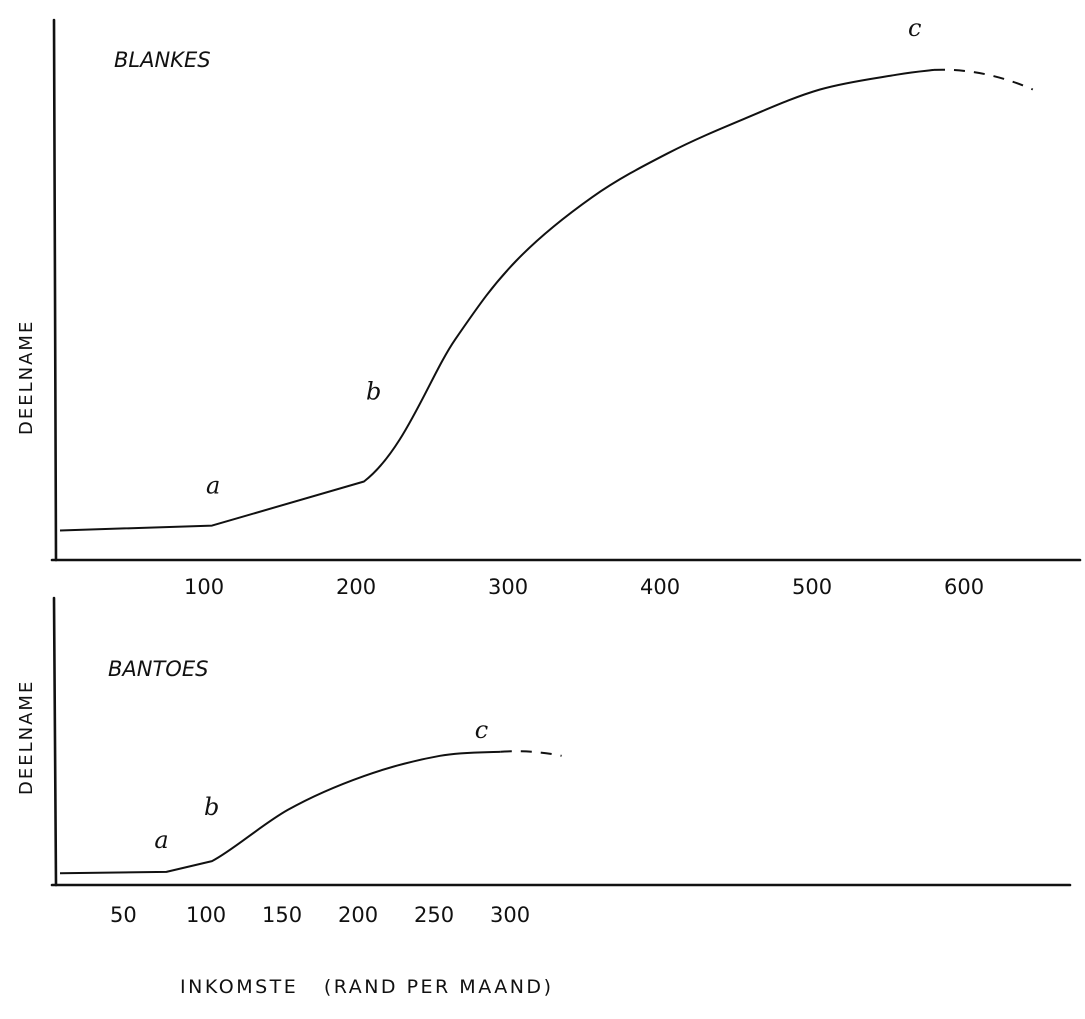 The width and height of the screenshot is (1085, 1019). What do you see at coordinates (280, 812) in the screenshot?
I see `series-line` at bounding box center [280, 812].